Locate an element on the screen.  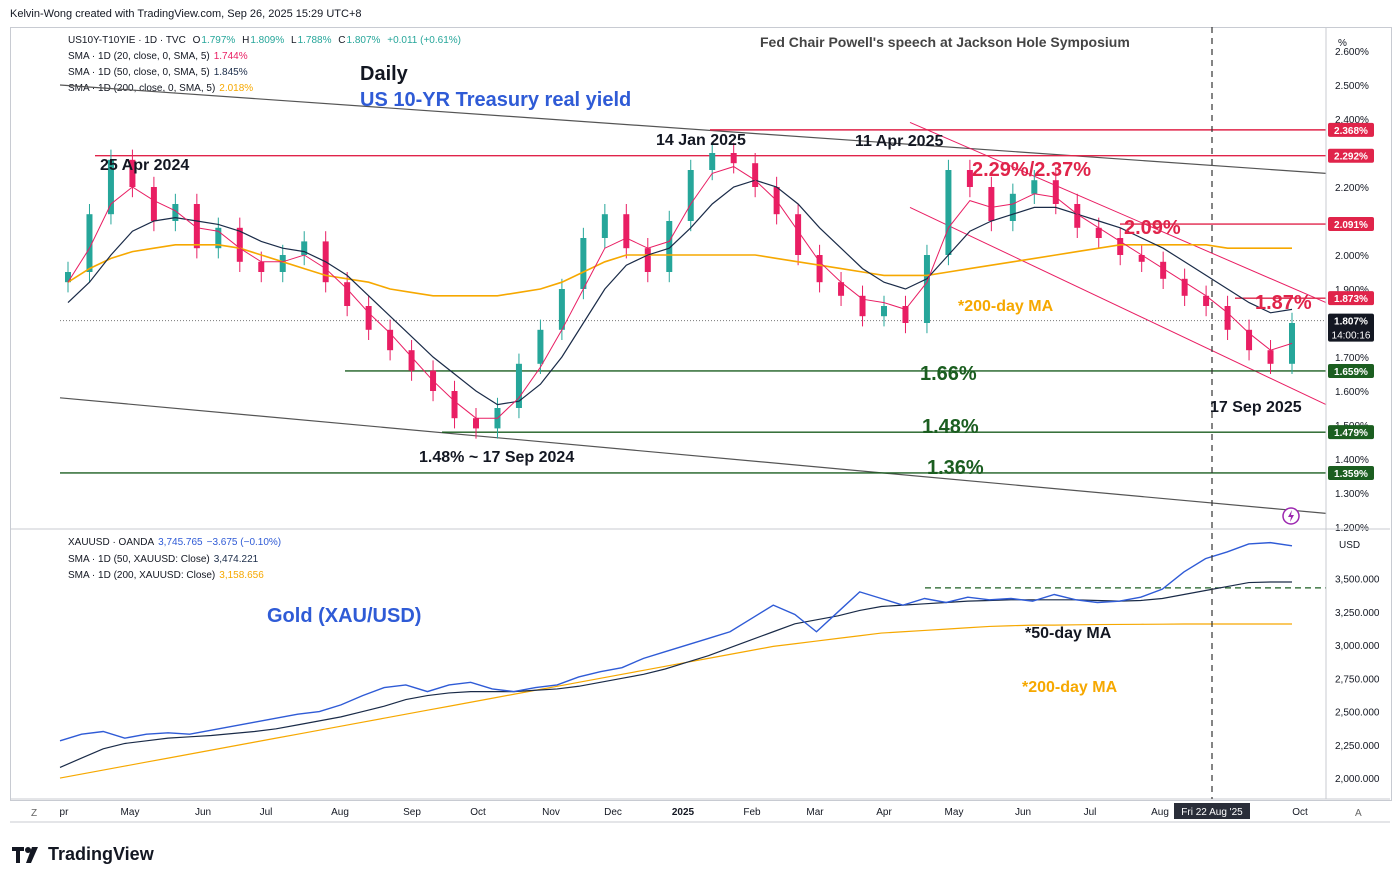
x-tick-label: Feb is located at coordinates (752, 812).